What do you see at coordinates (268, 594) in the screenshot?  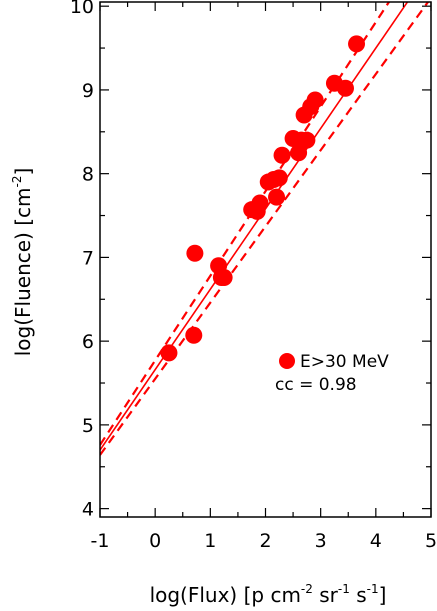 I see `x-axis-title: log(Flux) [p cm-2 sr-1 s-1]` at bounding box center [268, 594].